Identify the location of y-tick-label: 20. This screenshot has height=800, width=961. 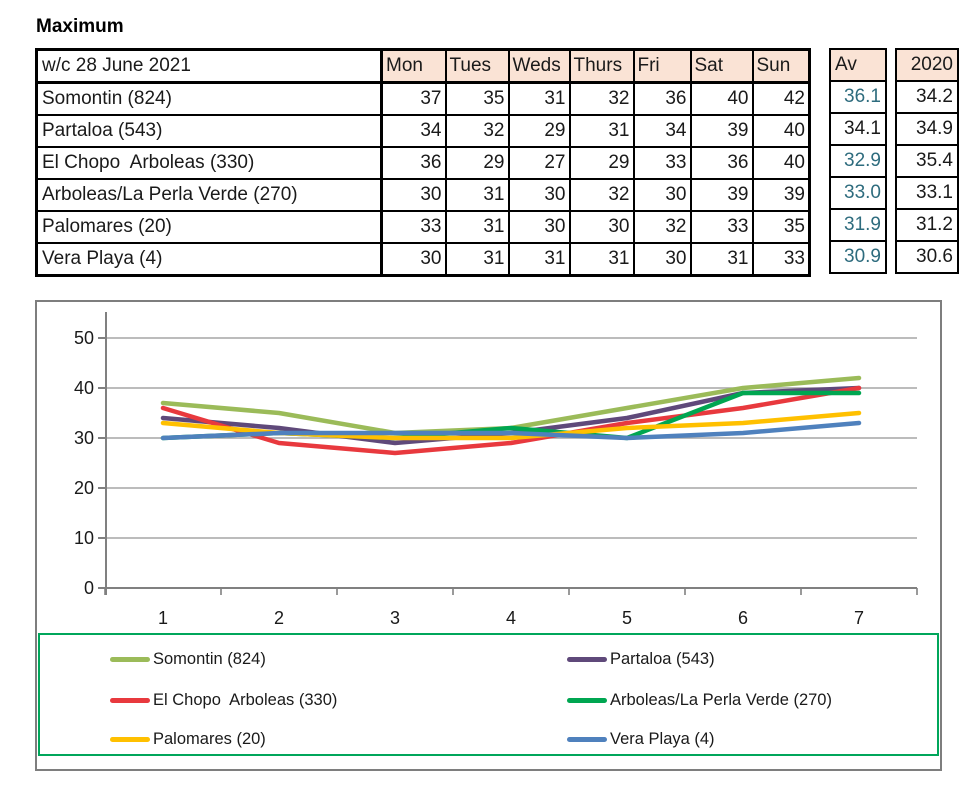
(84, 488).